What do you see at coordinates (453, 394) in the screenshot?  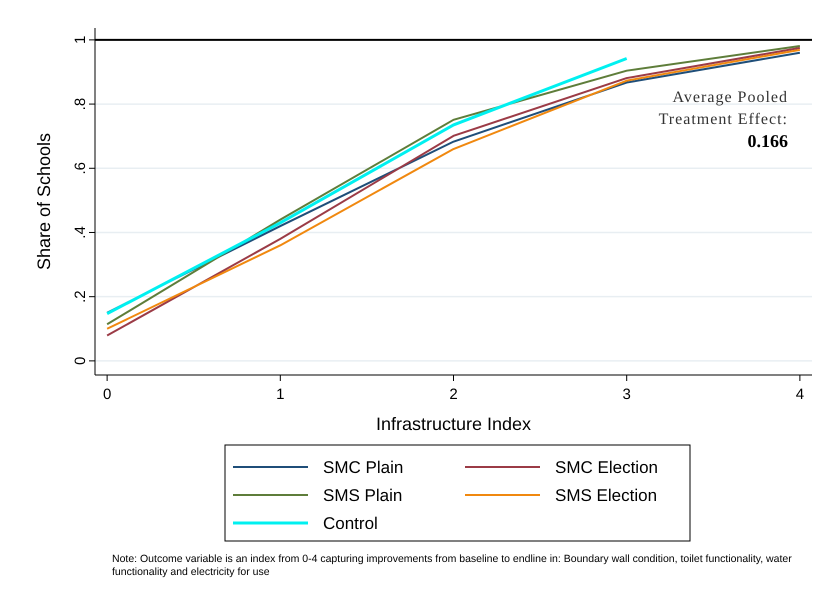 I see `x-tick-label: 2` at bounding box center [453, 394].